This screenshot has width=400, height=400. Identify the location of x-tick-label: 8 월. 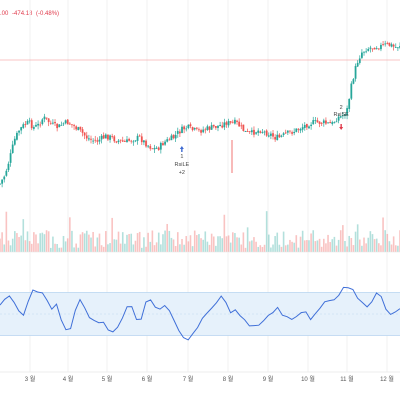
(228, 379).